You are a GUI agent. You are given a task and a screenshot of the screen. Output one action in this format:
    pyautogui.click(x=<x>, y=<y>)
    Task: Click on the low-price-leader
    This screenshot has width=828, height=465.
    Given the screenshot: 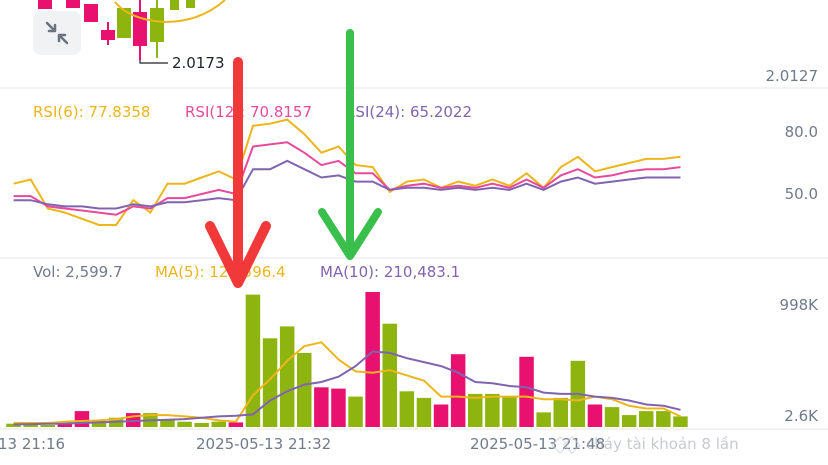 What is the action you would take?
    pyautogui.click(x=153, y=62)
    